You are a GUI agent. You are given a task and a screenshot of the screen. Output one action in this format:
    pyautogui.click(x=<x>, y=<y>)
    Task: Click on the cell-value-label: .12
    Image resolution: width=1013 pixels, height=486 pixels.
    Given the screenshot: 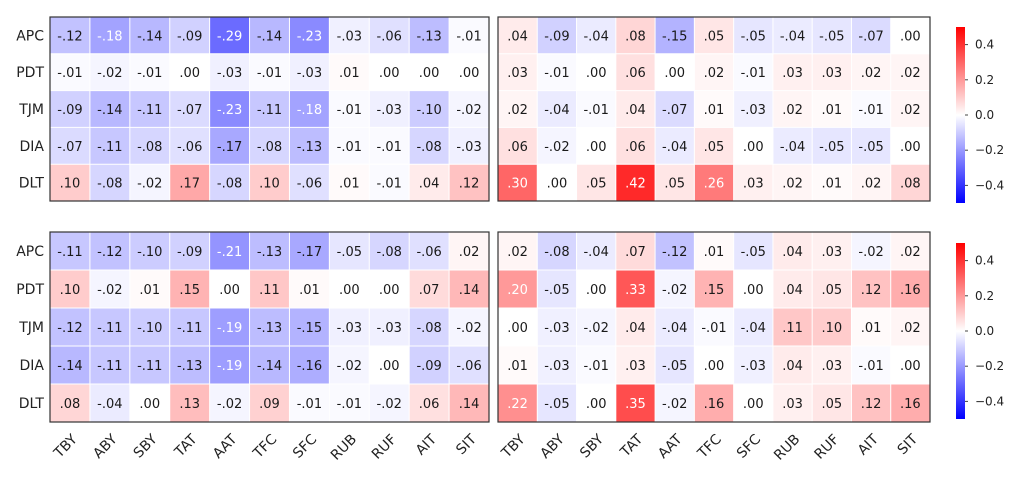 What is the action you would take?
    pyautogui.click(x=871, y=404)
    